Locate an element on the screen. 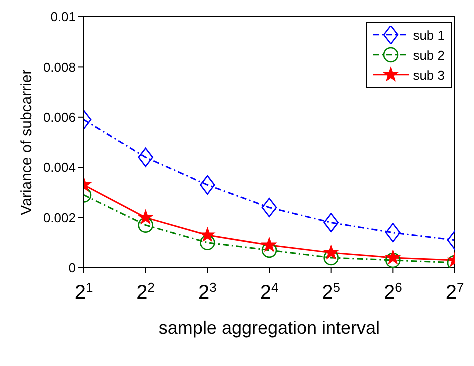 The image size is (474, 366). y-axis-title: Variance of subcarrier is located at coordinates (27, 143).